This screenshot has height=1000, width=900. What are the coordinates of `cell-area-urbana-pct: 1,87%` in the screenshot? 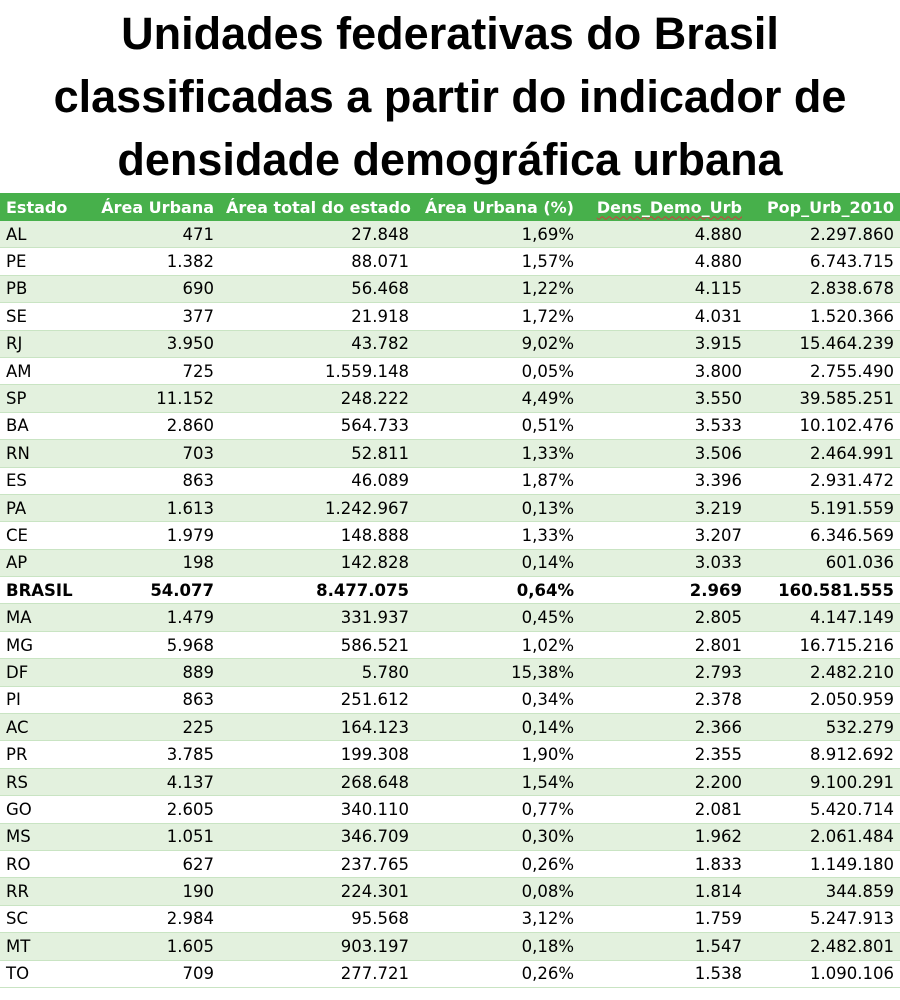 It's located at (497, 481).